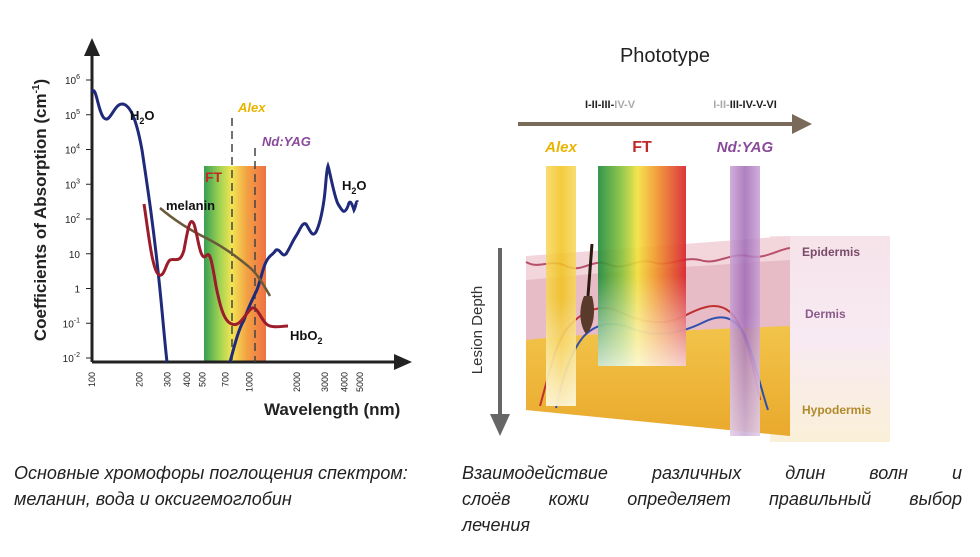 This screenshot has width=980, height=557. Describe the element at coordinates (286, 141) in the screenshot. I see `ndyag-label: Nd:YAG` at that location.